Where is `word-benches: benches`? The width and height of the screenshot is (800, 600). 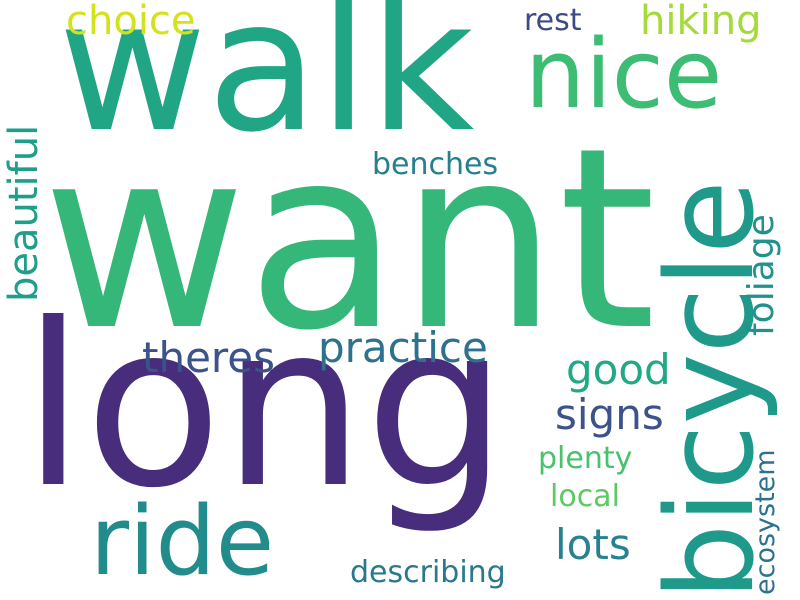 word-benches: benches is located at coordinates (435, 164).